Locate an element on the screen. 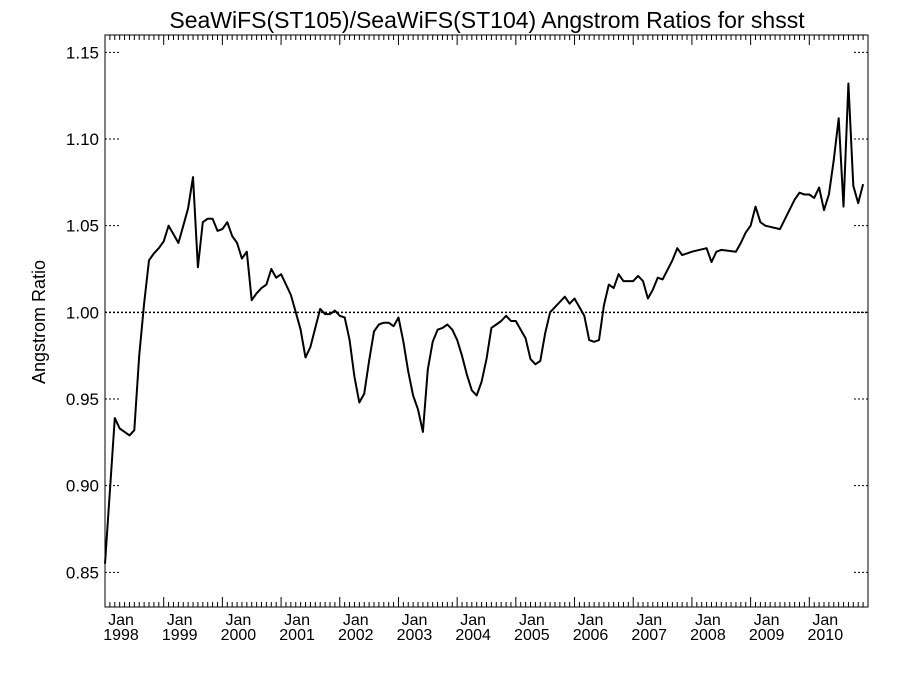 Image resolution: width=900 pixels, height=675 pixels. y-tick-label: 1.15 is located at coordinates (82, 52).